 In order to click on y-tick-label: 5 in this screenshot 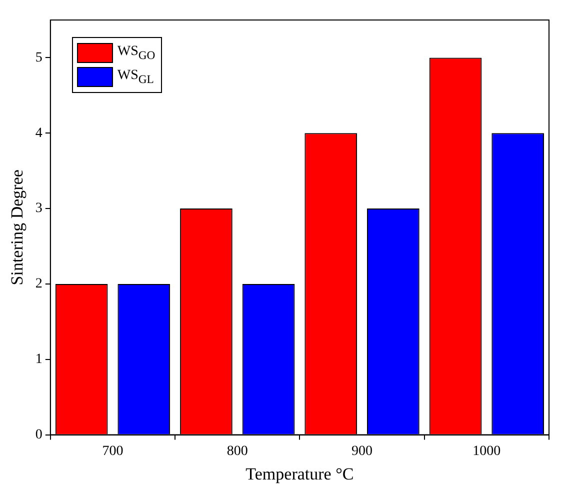, I will do `click(38, 58)`.